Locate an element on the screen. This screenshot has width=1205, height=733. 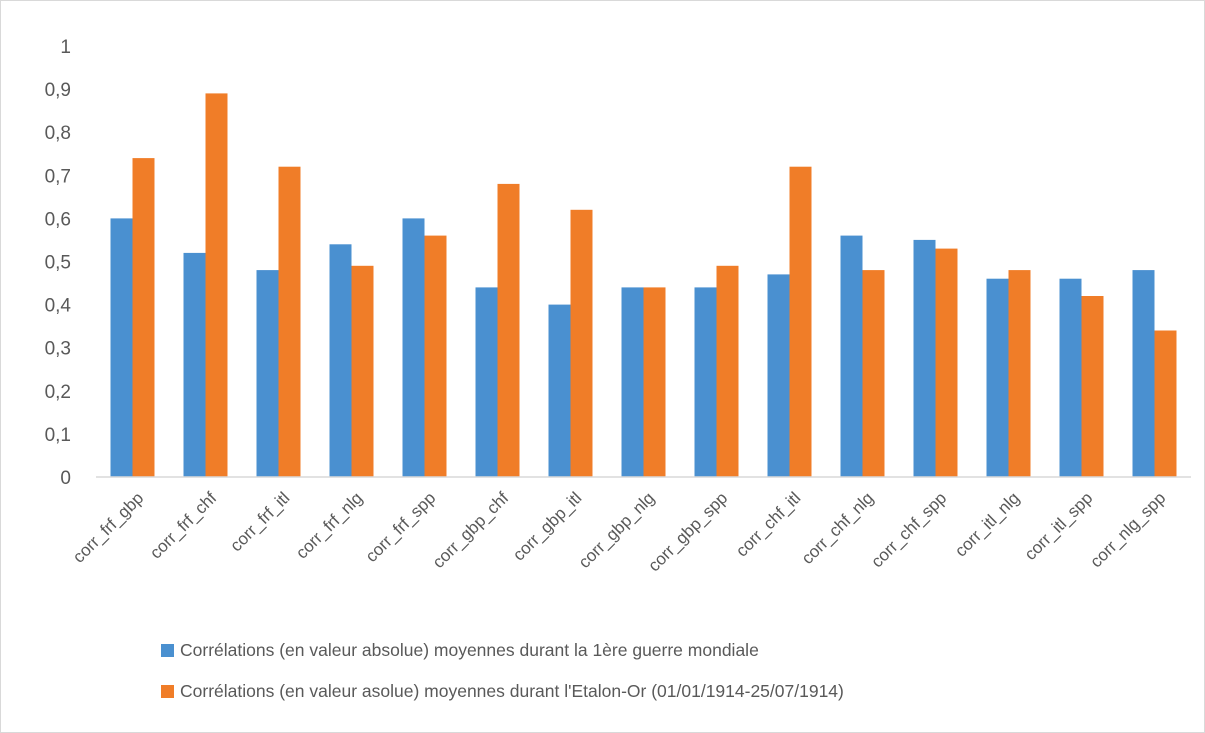
x-tick-label: corr_itl_nlg is located at coordinates (987, 524).